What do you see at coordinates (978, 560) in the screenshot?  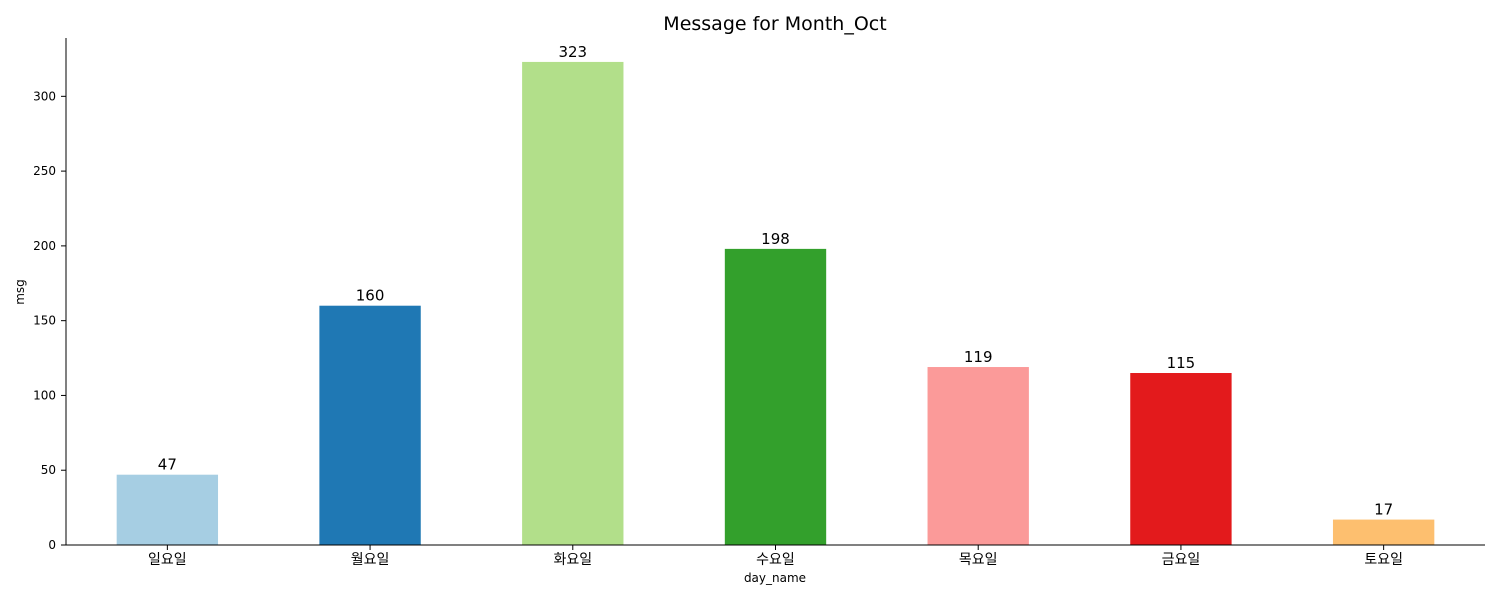 I see `x-tick-label: 목요일` at bounding box center [978, 560].